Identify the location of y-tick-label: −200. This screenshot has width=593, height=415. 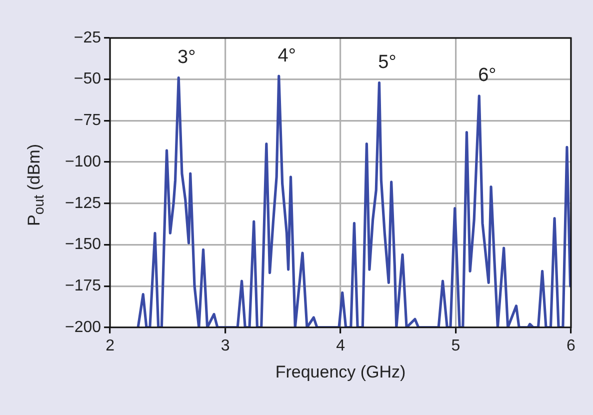
(83, 327).